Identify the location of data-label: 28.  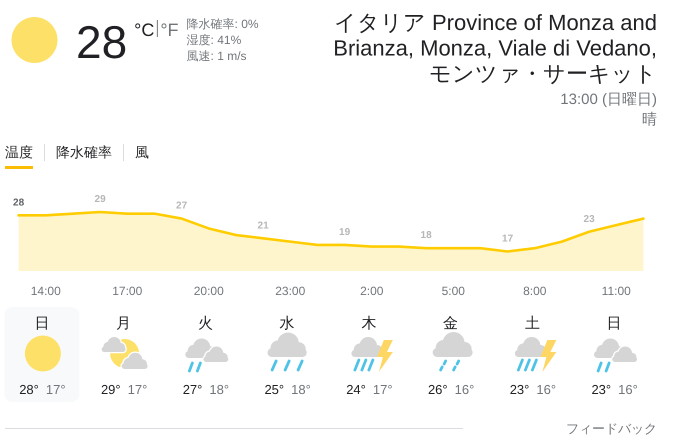
(19, 202).